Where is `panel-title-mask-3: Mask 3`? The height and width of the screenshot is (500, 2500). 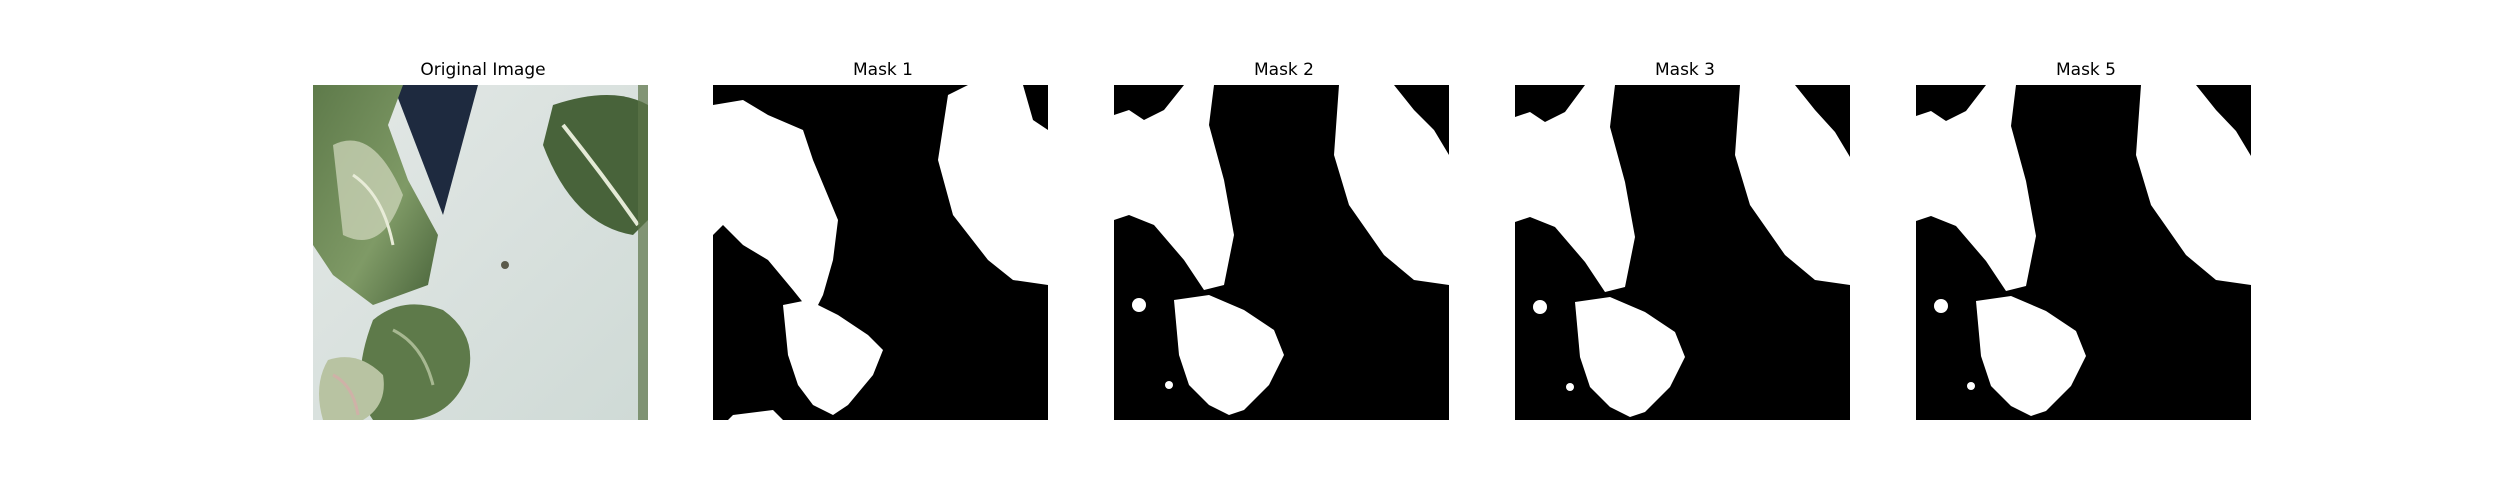
panel-title-mask-3: Mask 3 is located at coordinates (1684, 70).